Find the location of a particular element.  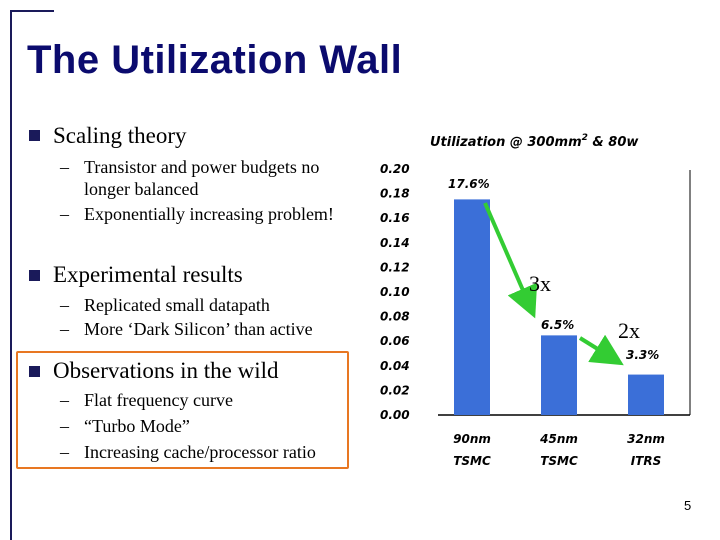

bars is located at coordinates (559, 307).